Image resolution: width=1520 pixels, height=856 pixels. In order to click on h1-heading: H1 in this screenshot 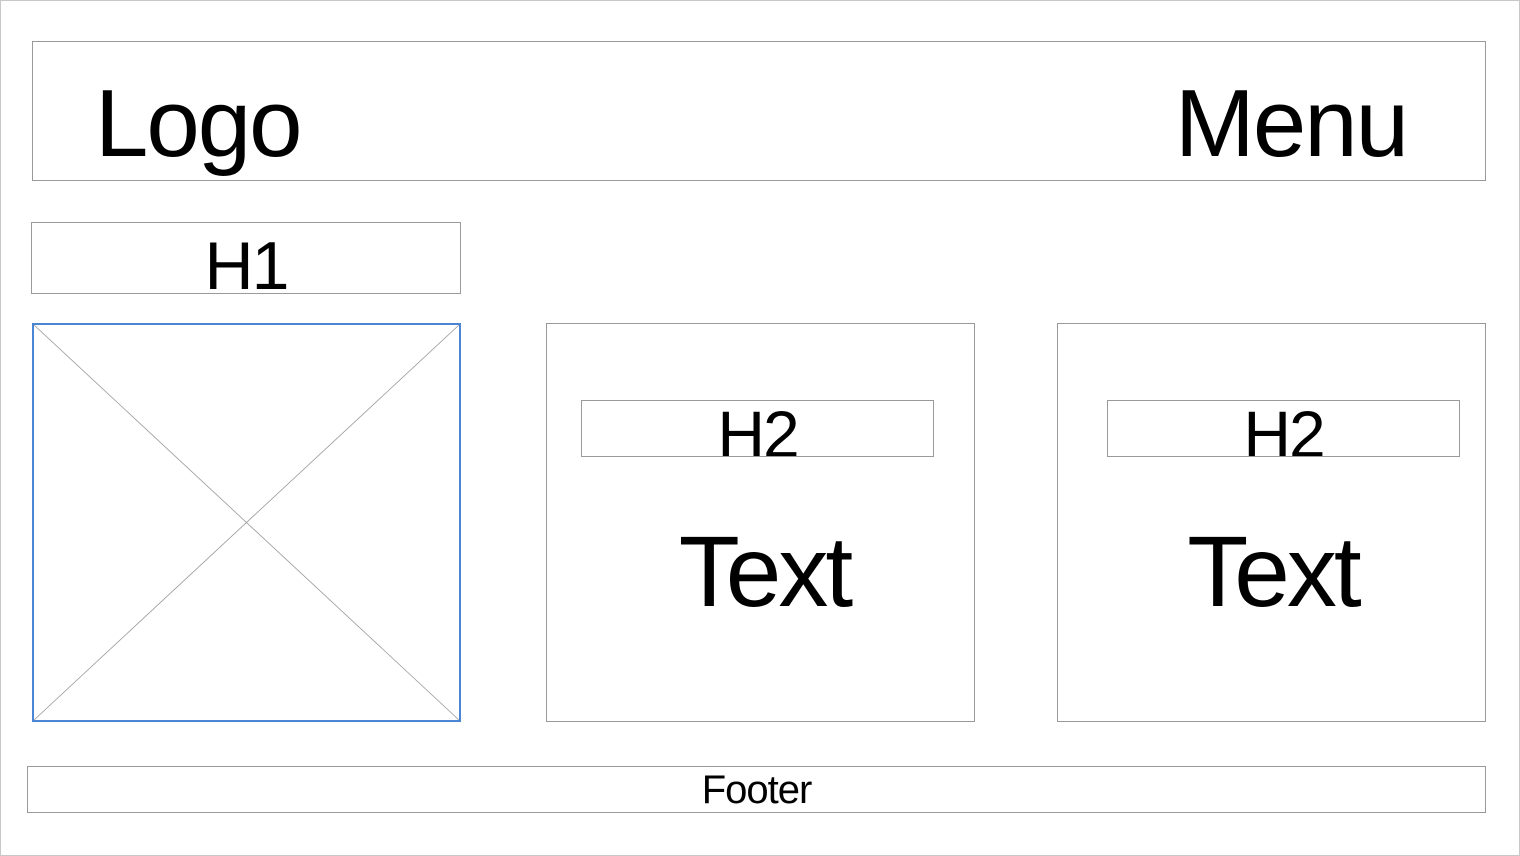, I will do `click(247, 261)`.